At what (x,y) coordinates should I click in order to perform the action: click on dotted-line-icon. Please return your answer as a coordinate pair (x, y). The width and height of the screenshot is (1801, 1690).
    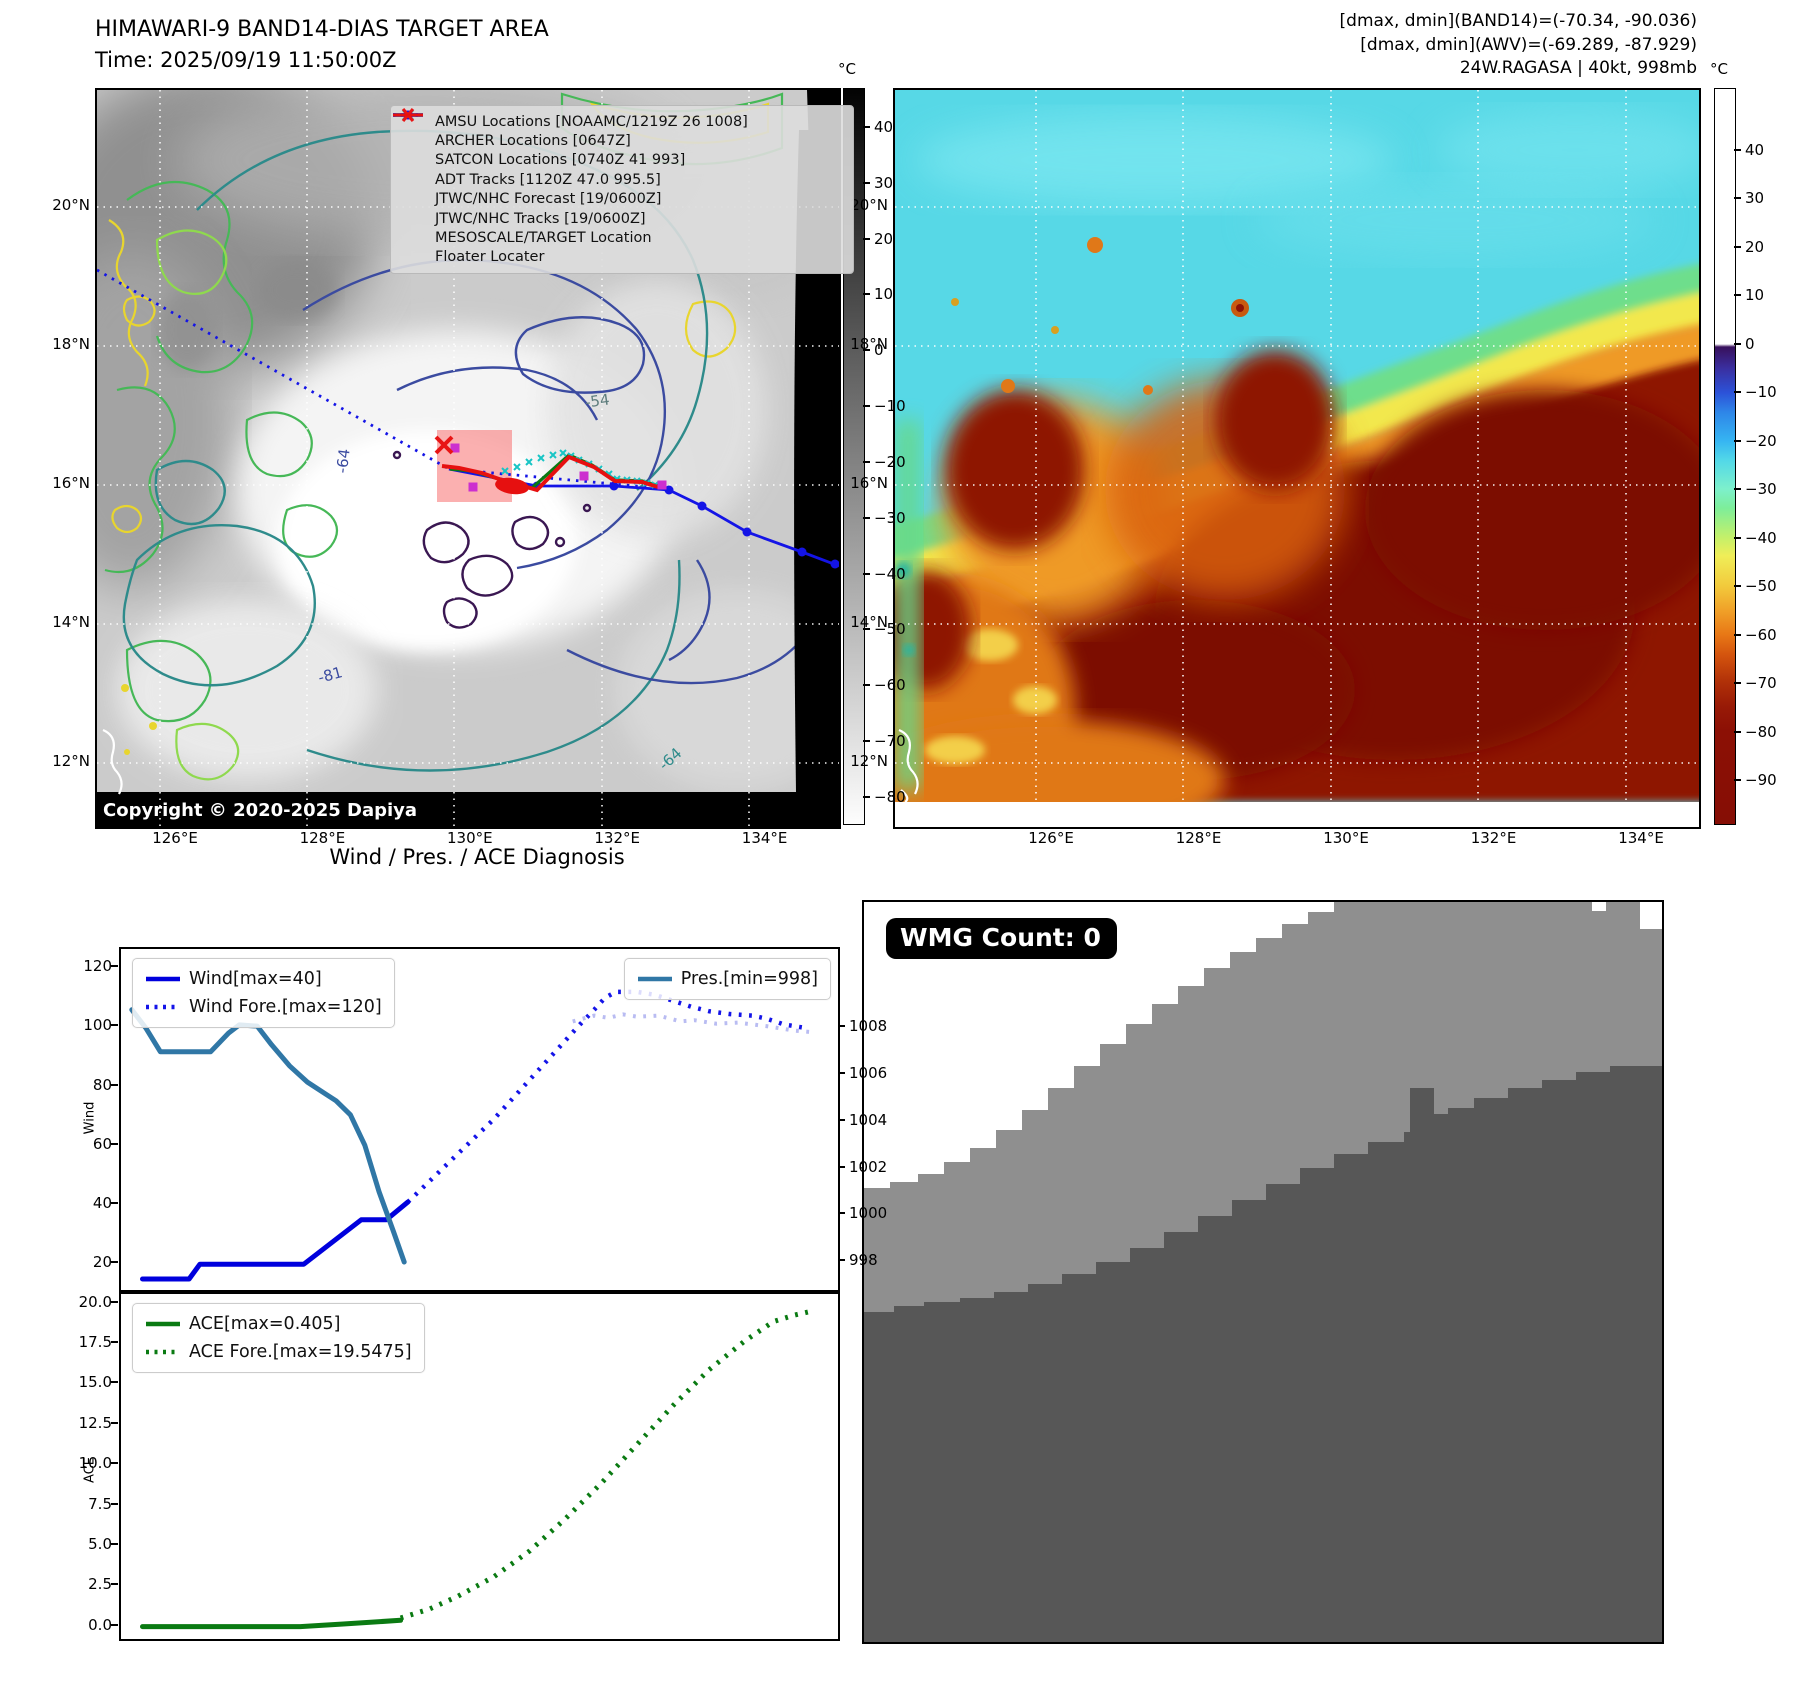
    Looking at the image, I should click on (163, 1352).